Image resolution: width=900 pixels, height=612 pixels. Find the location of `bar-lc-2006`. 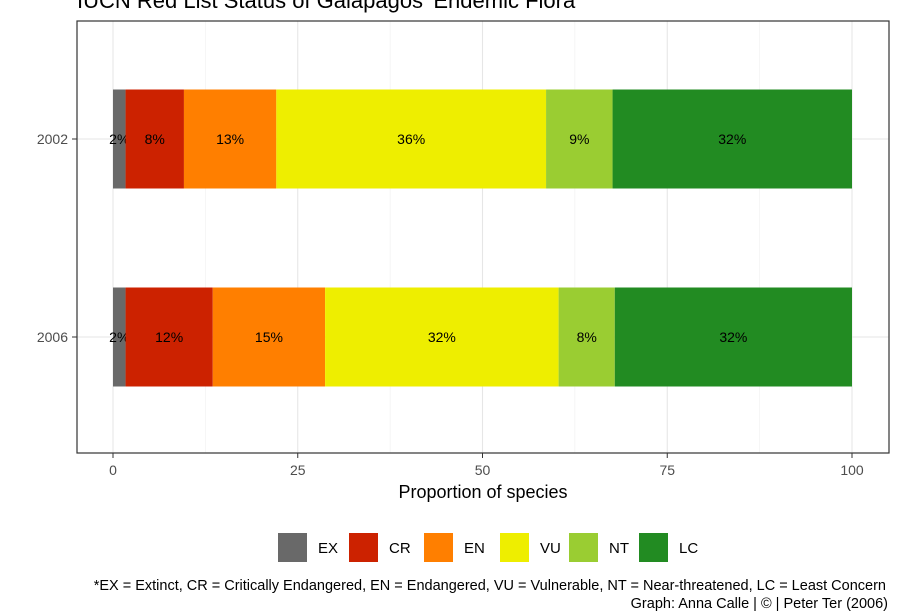

bar-lc-2006 is located at coordinates (733, 337).